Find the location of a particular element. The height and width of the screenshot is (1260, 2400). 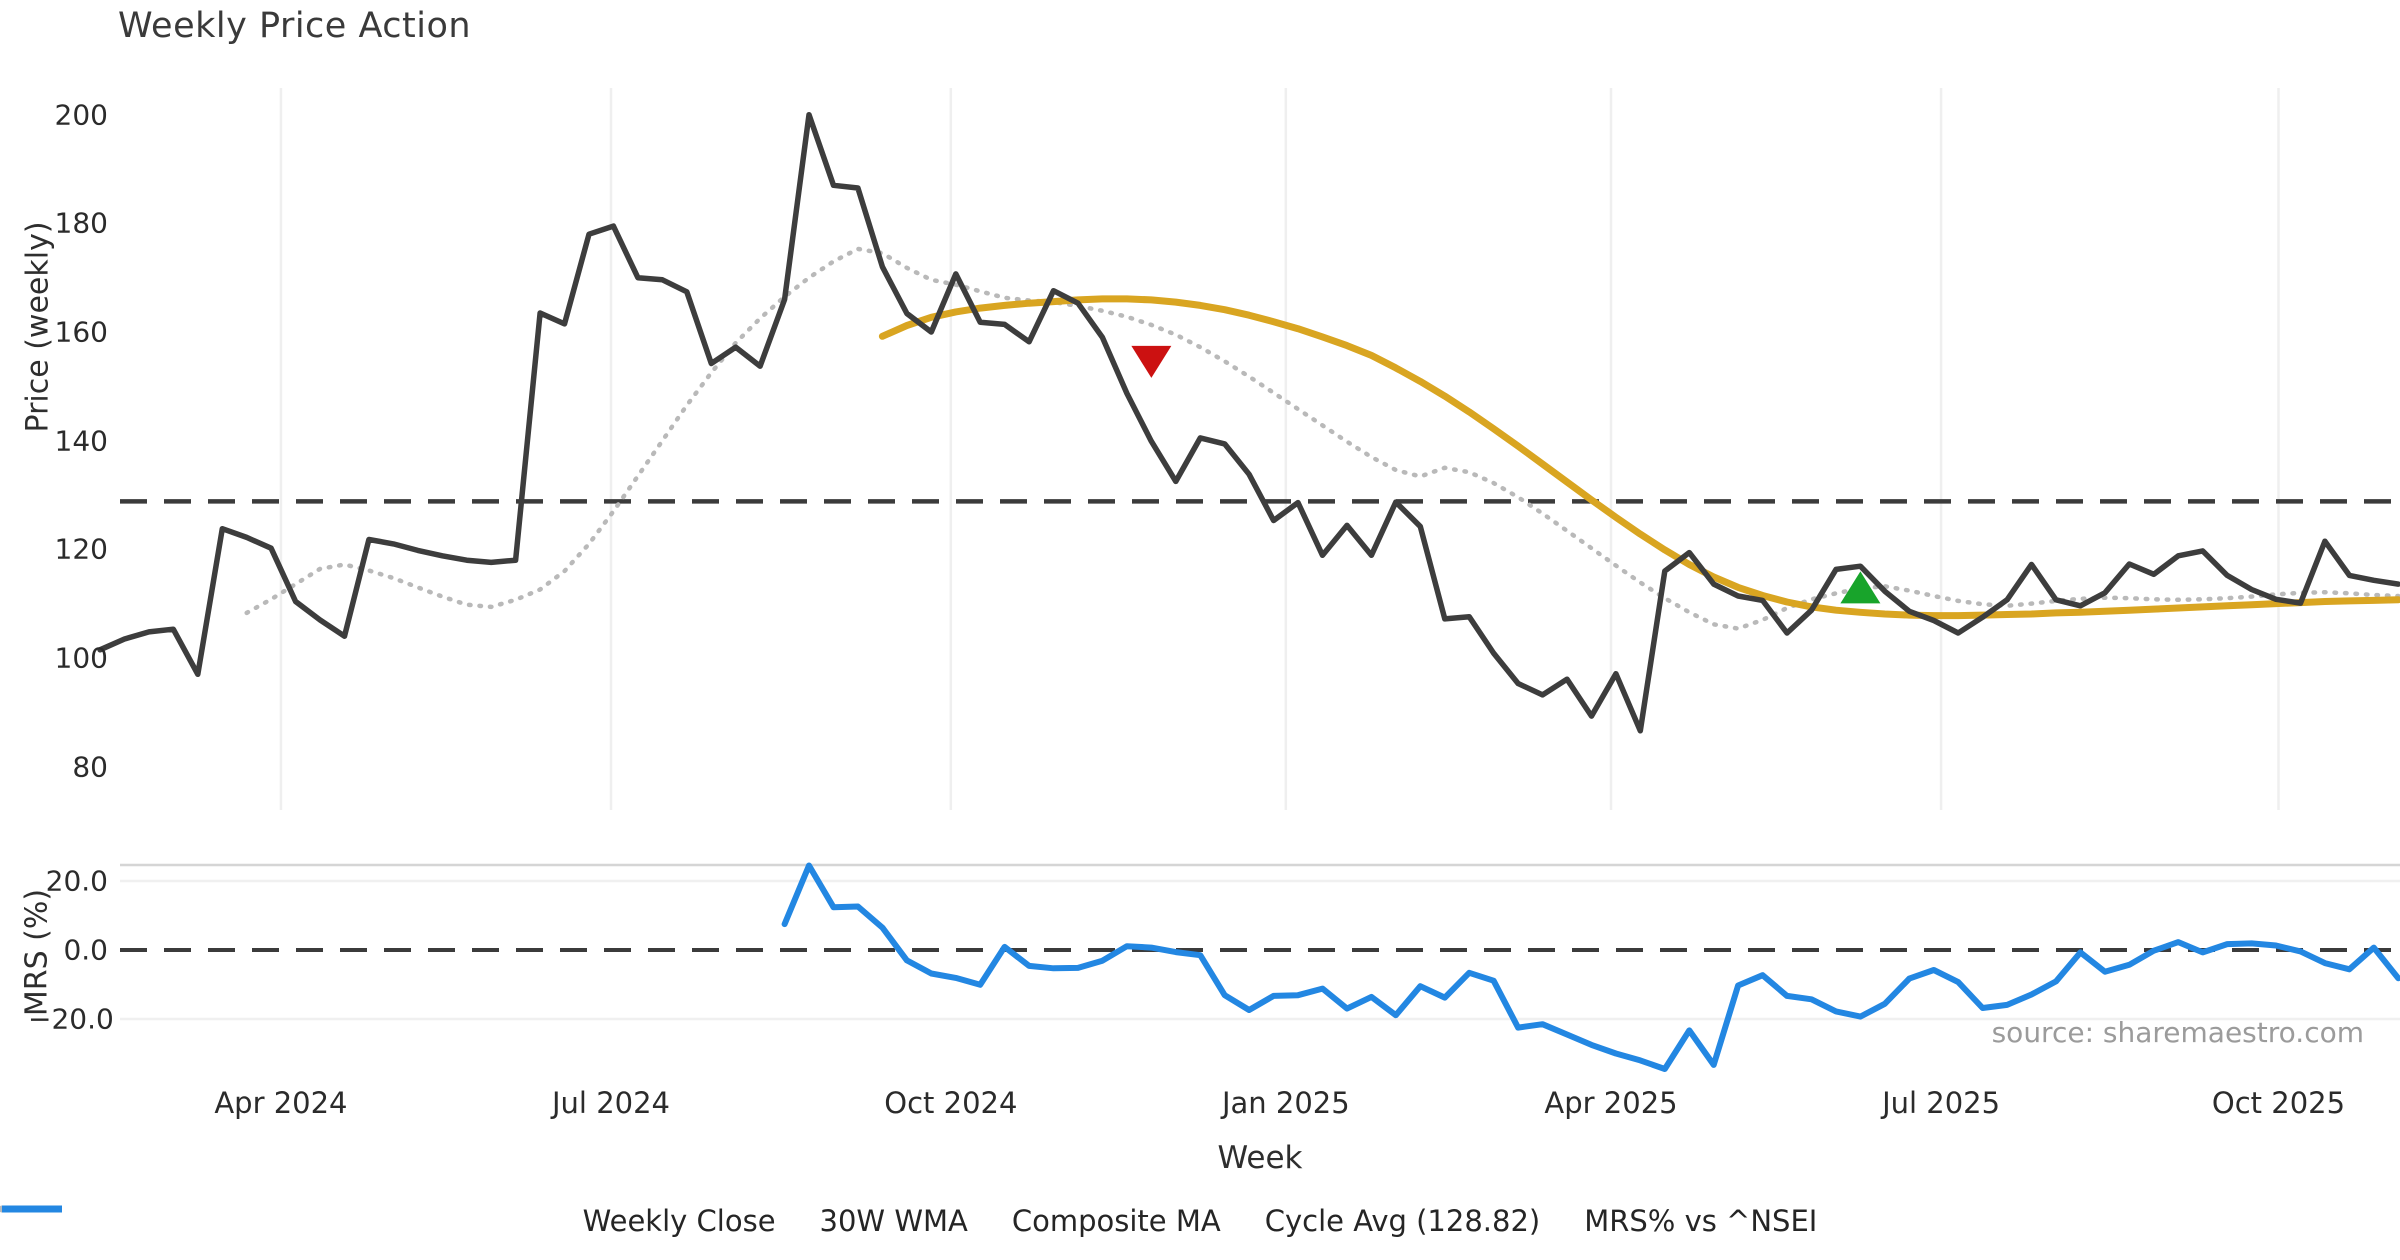

x-tick: Jul 2025 is located at coordinates (1941, 1103).